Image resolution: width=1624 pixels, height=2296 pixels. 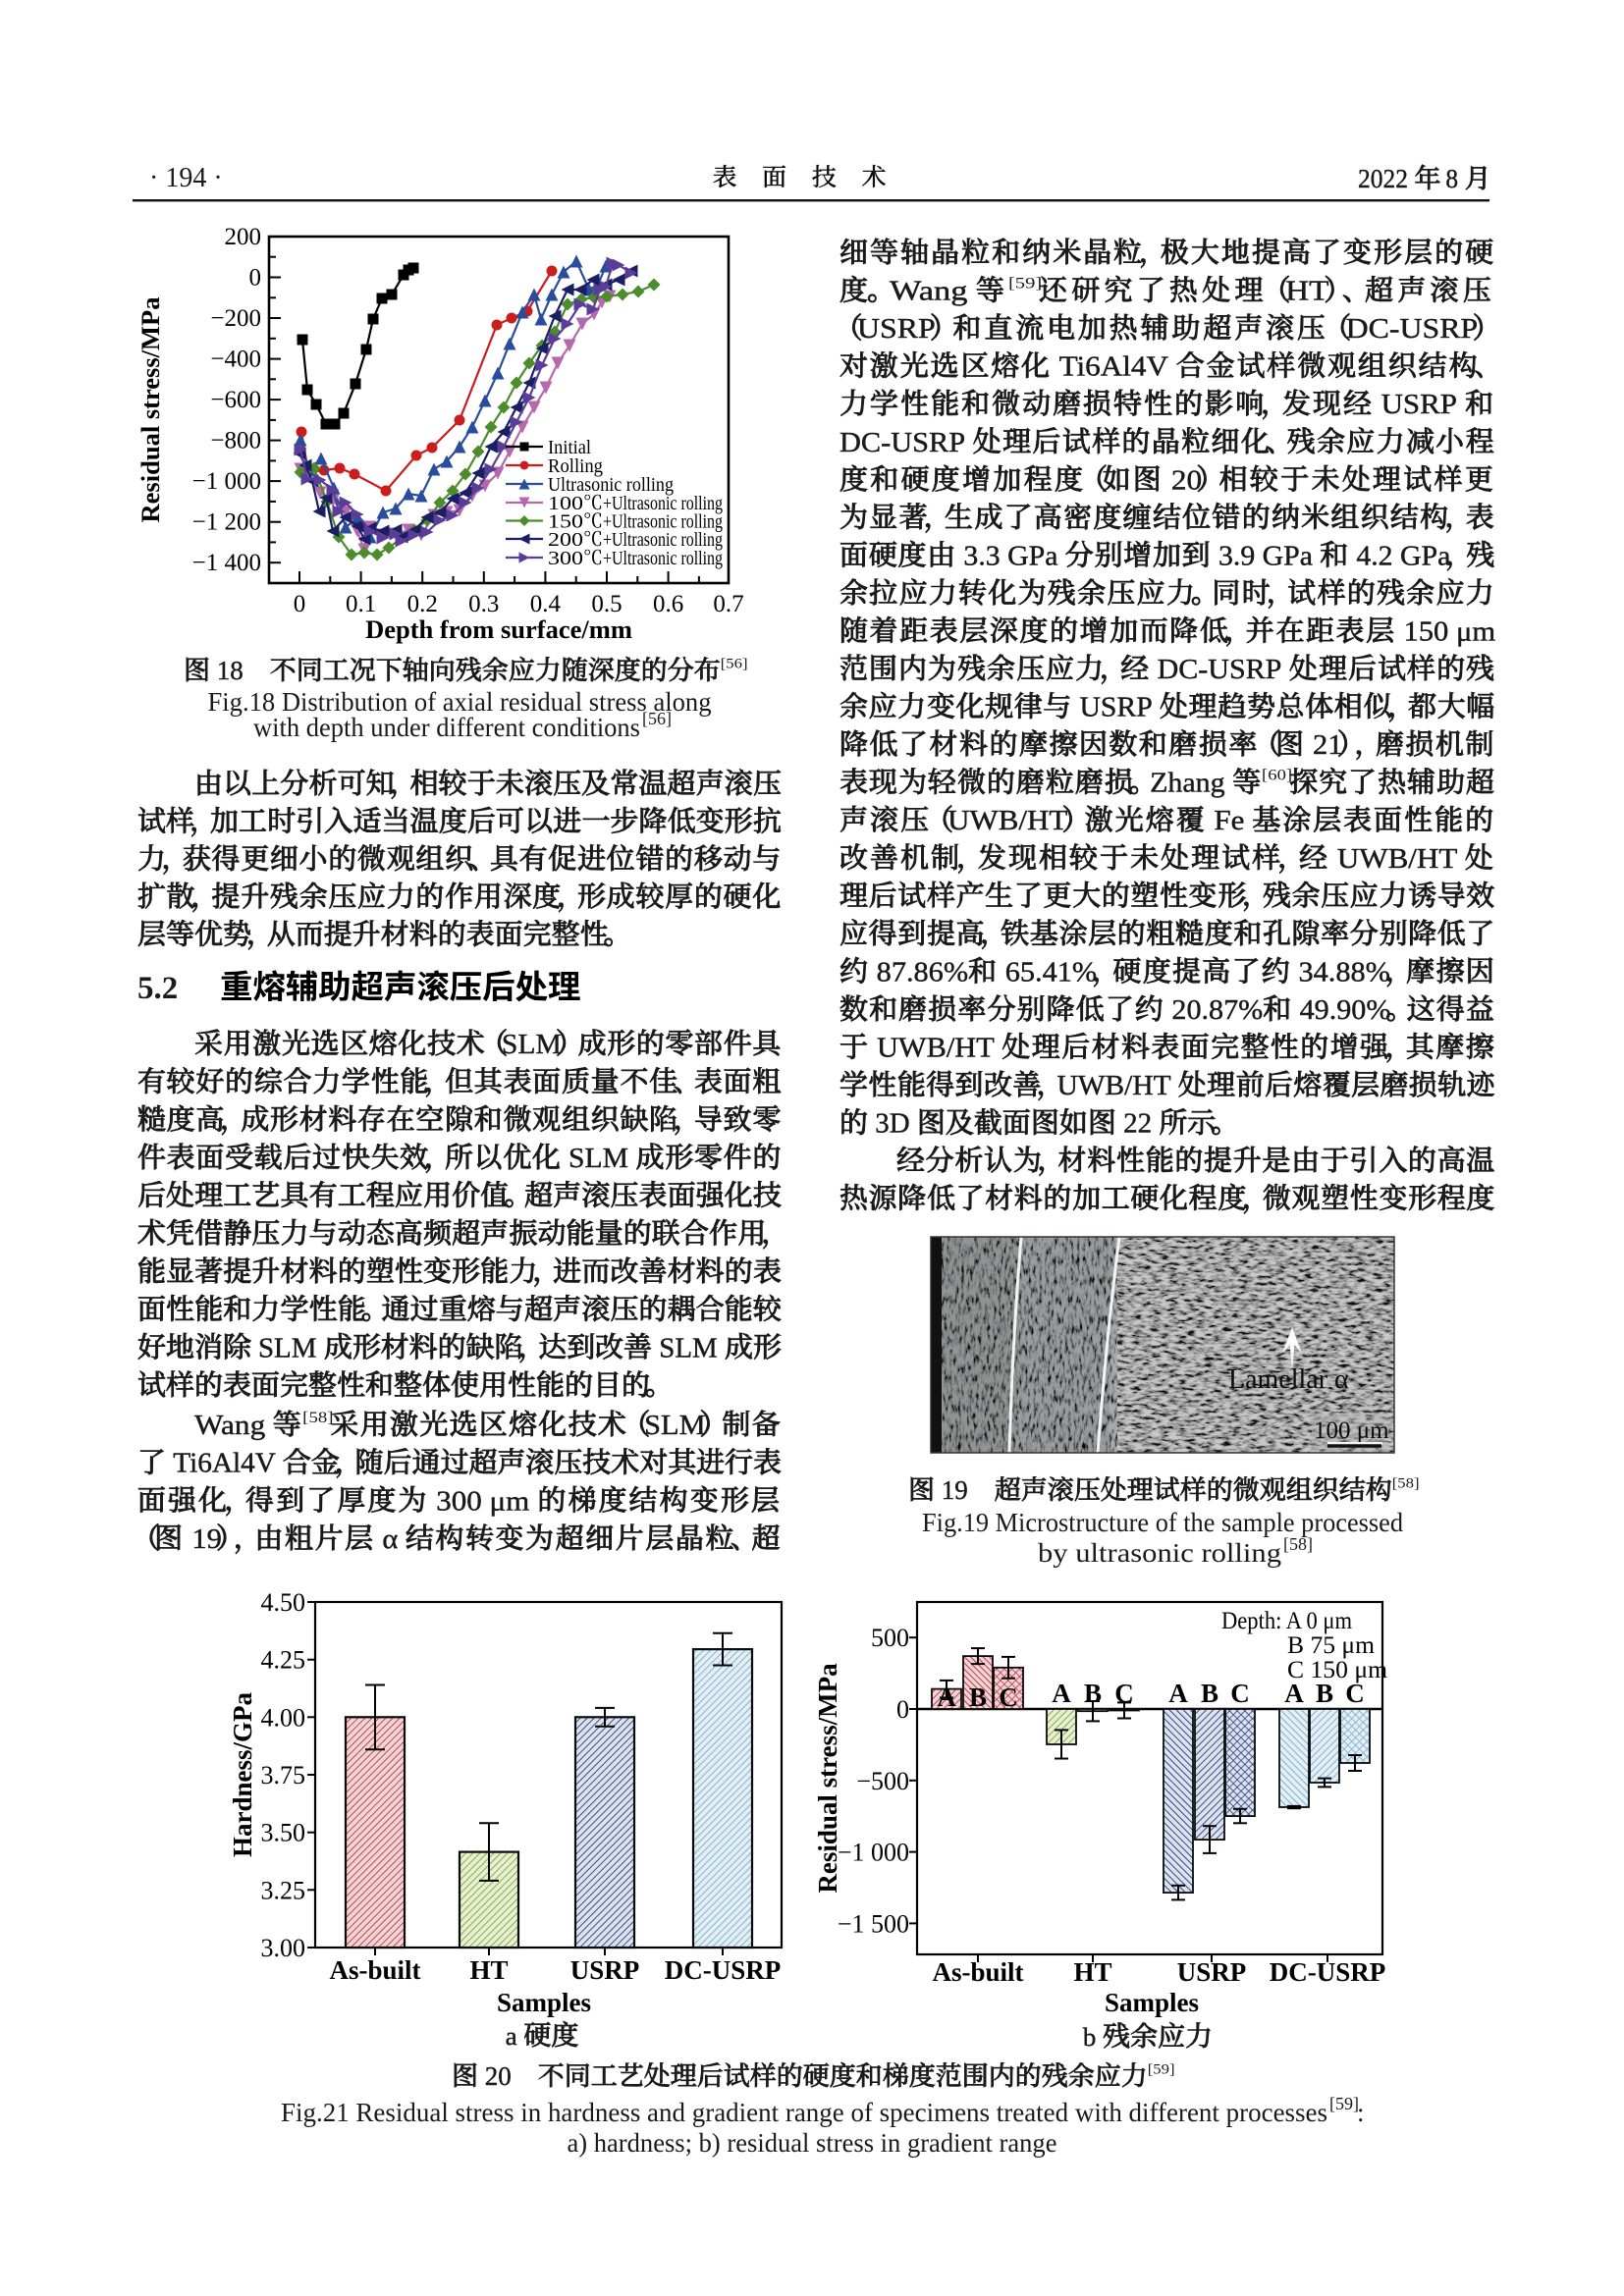 I want to click on svg-text: 100 μm, so click(x=1351, y=1430).